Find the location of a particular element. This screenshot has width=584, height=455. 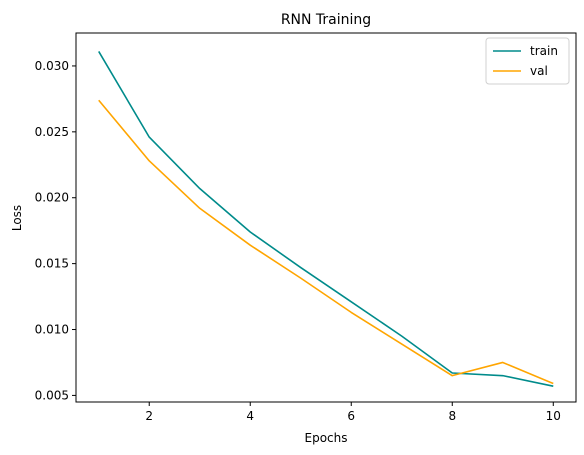

x-axis-ticks: 2 4 6 8 10 is located at coordinates (353, 412).